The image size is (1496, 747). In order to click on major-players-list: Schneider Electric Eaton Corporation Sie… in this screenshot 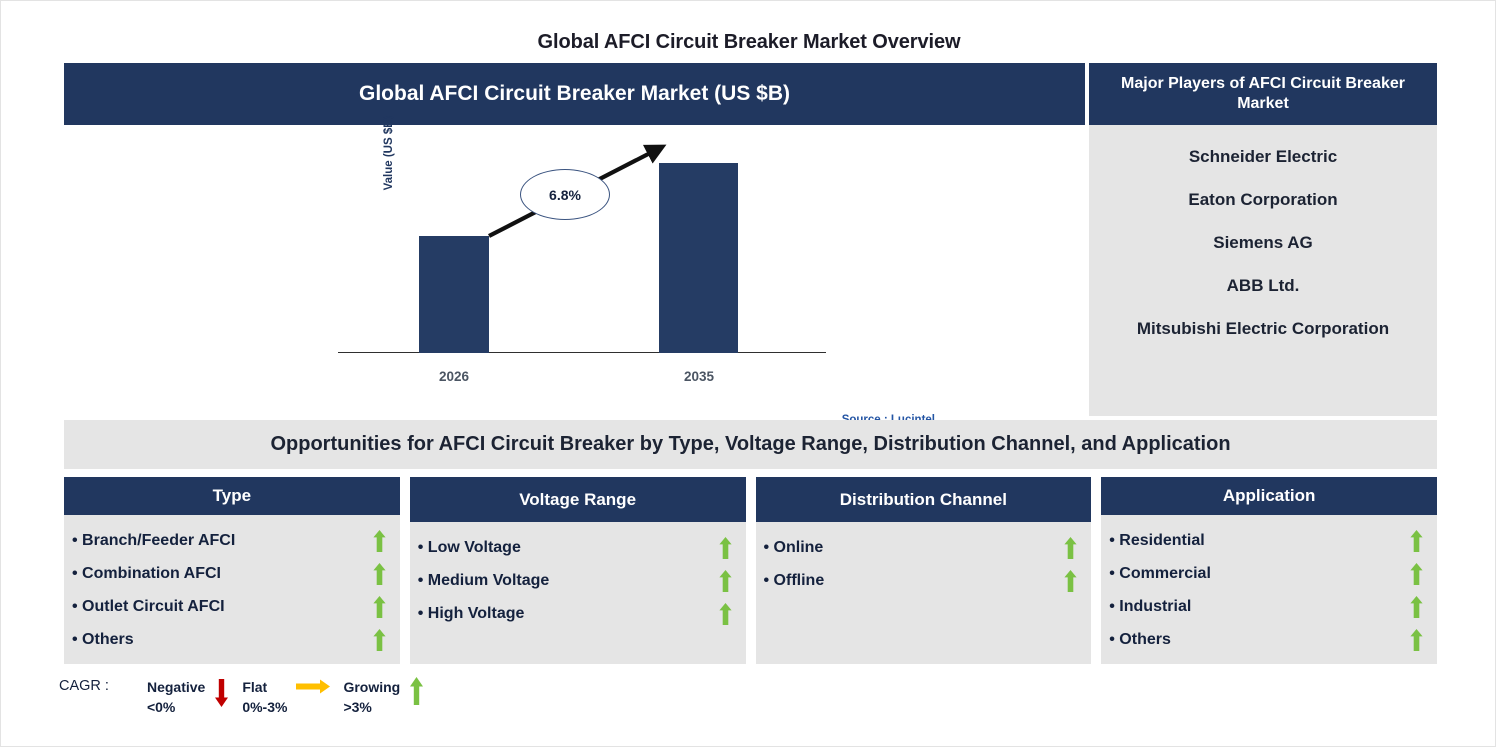, I will do `click(1263, 270)`.